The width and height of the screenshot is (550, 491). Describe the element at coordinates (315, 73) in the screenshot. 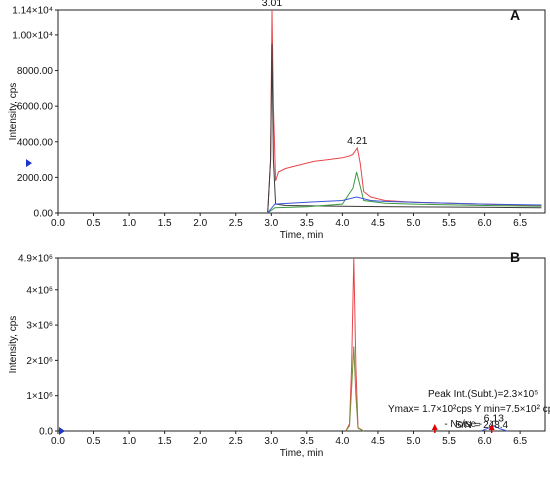

I see `panel-a-peak-labels: 3.01 4.21` at that location.